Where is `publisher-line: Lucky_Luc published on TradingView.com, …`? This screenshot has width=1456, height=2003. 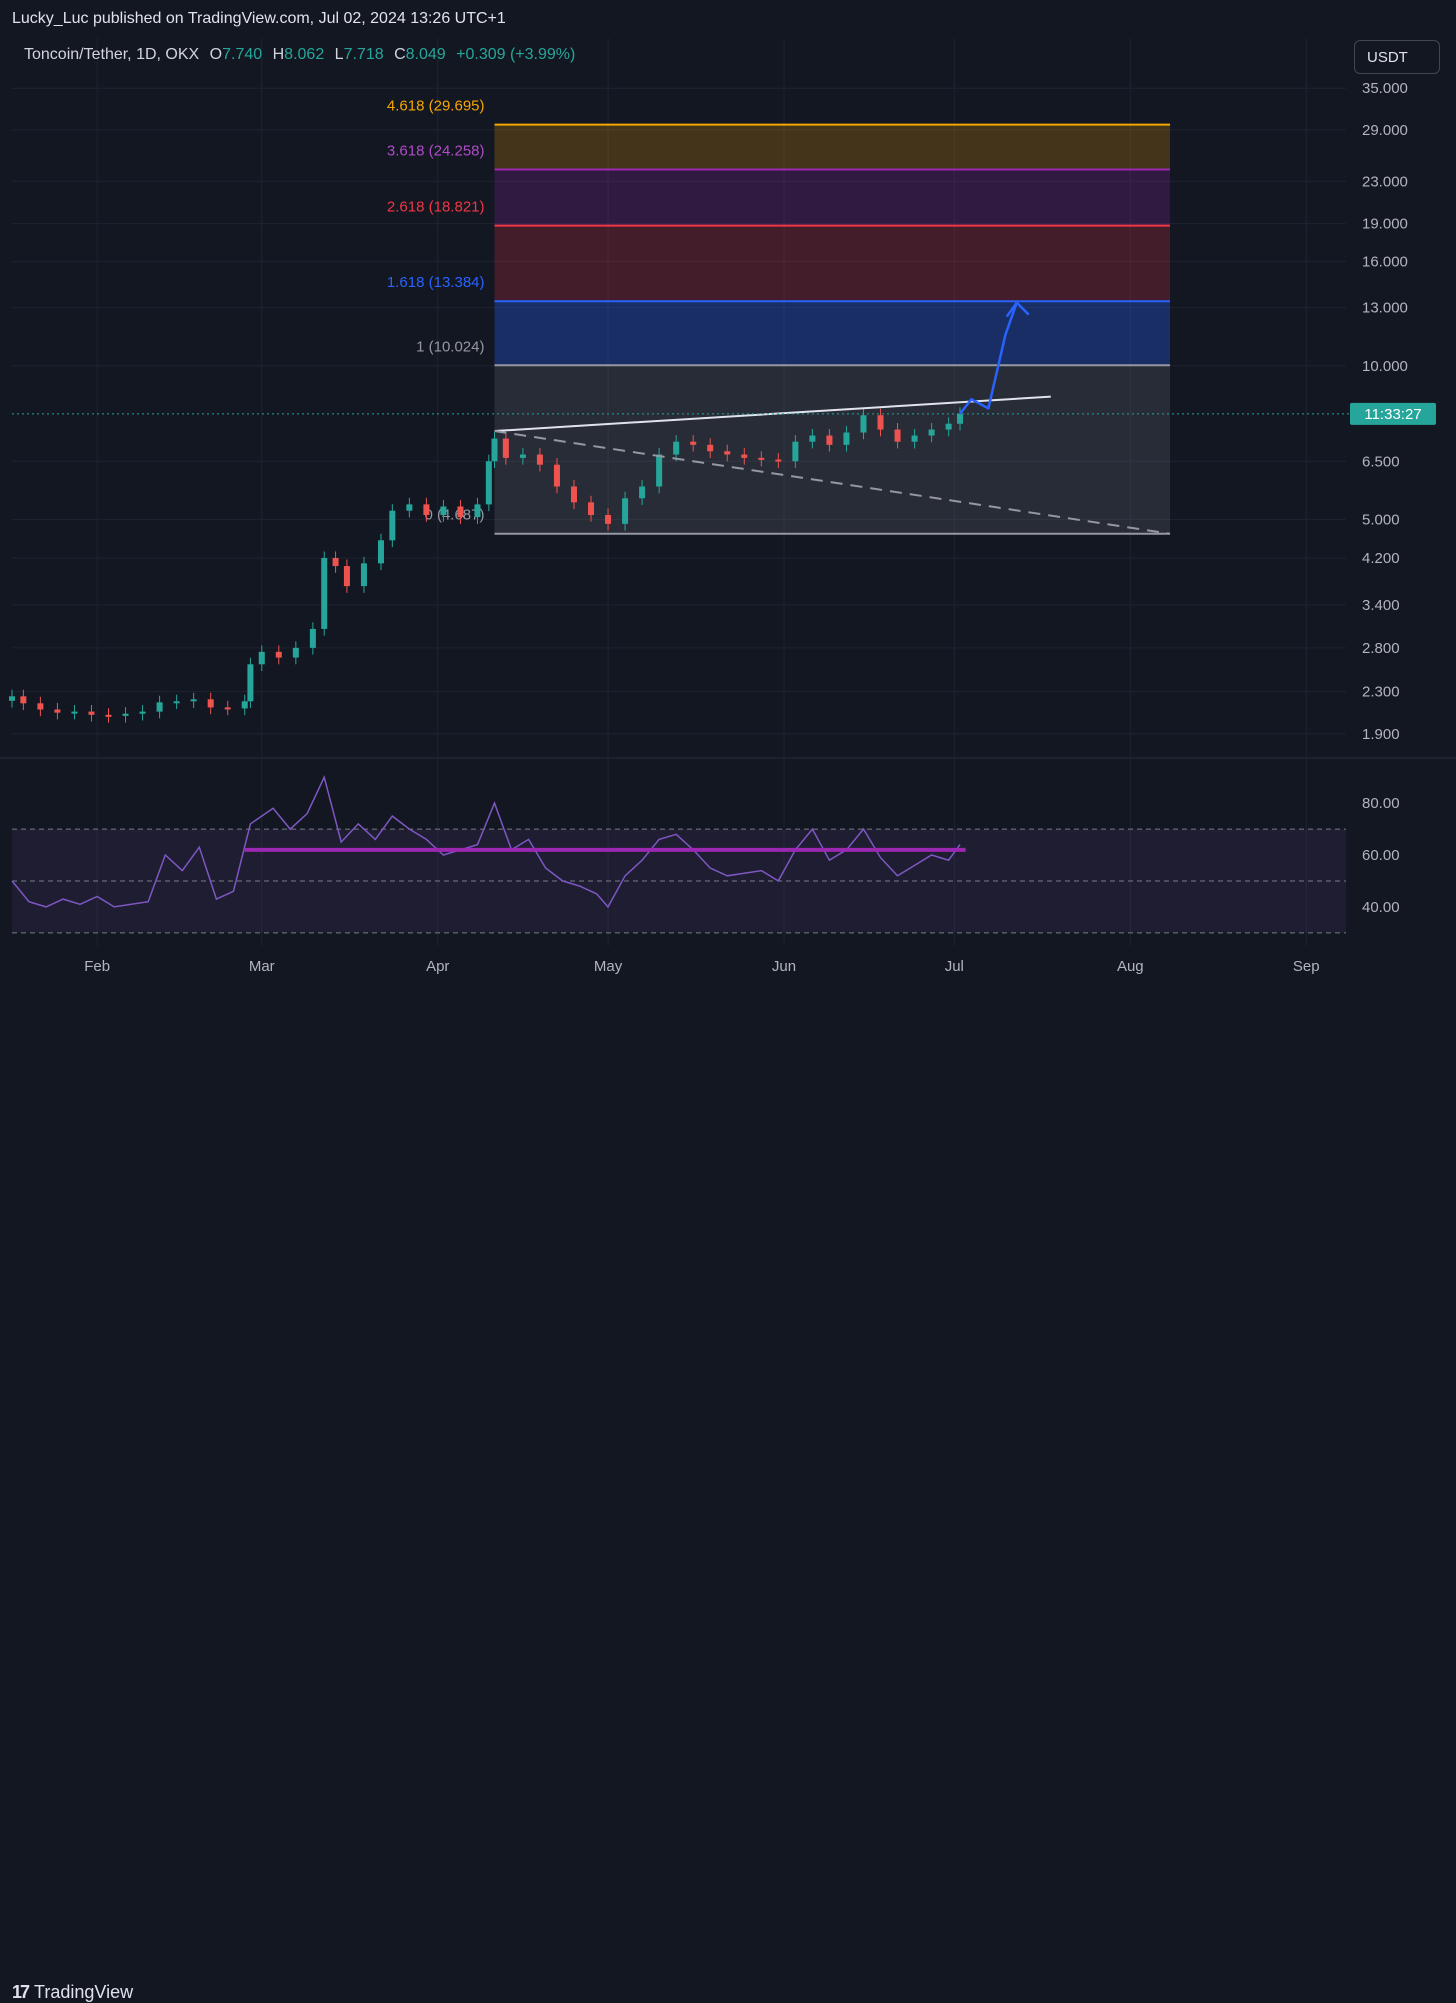
publisher-line: Lucky_Luc published on TradingView.com, … is located at coordinates (259, 18).